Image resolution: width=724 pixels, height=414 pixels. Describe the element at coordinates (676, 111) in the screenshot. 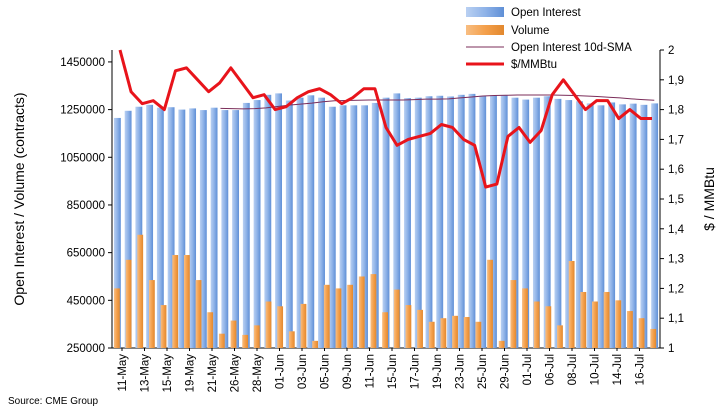

I see `right-tick-label: 1,8` at that location.